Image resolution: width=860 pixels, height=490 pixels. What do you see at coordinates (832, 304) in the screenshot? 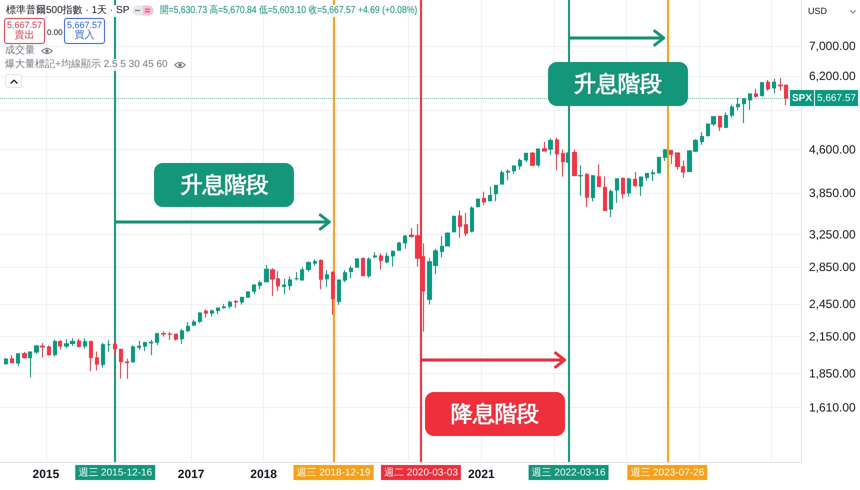
I see `y-tick-label: 2,450.00` at bounding box center [832, 304].